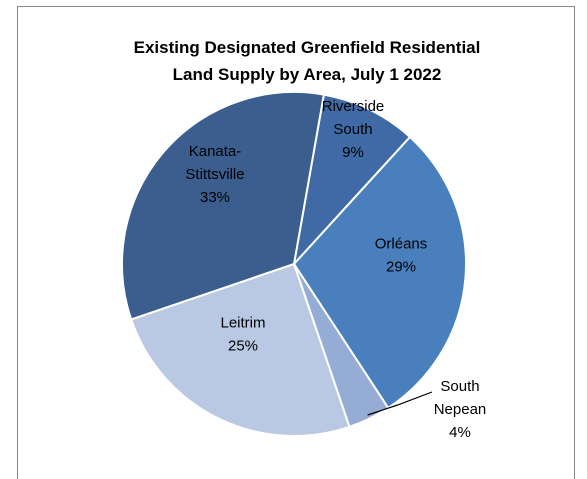 The image size is (587, 479). What do you see at coordinates (353, 106) in the screenshot?
I see `slice-name-label: Riverside` at bounding box center [353, 106].